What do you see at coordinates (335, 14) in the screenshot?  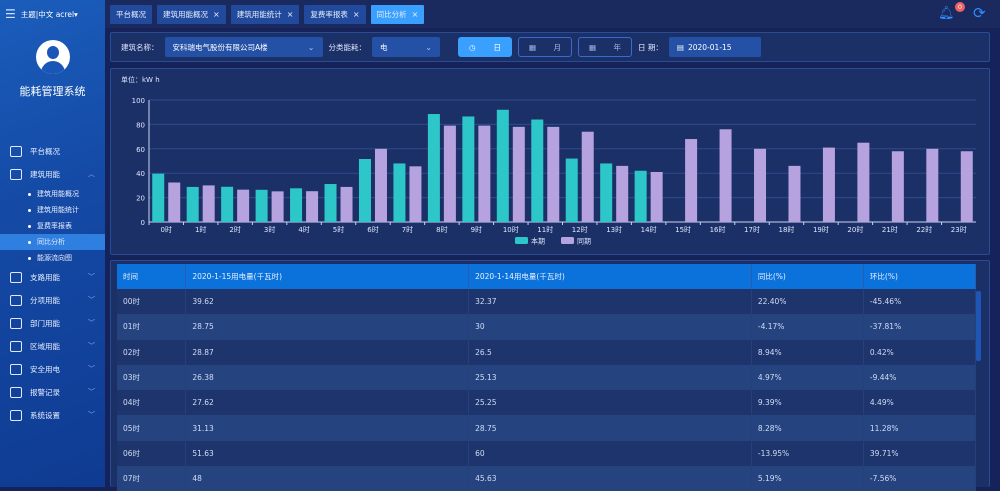 I see `tab-3: 复费率报表 ×` at bounding box center [335, 14].